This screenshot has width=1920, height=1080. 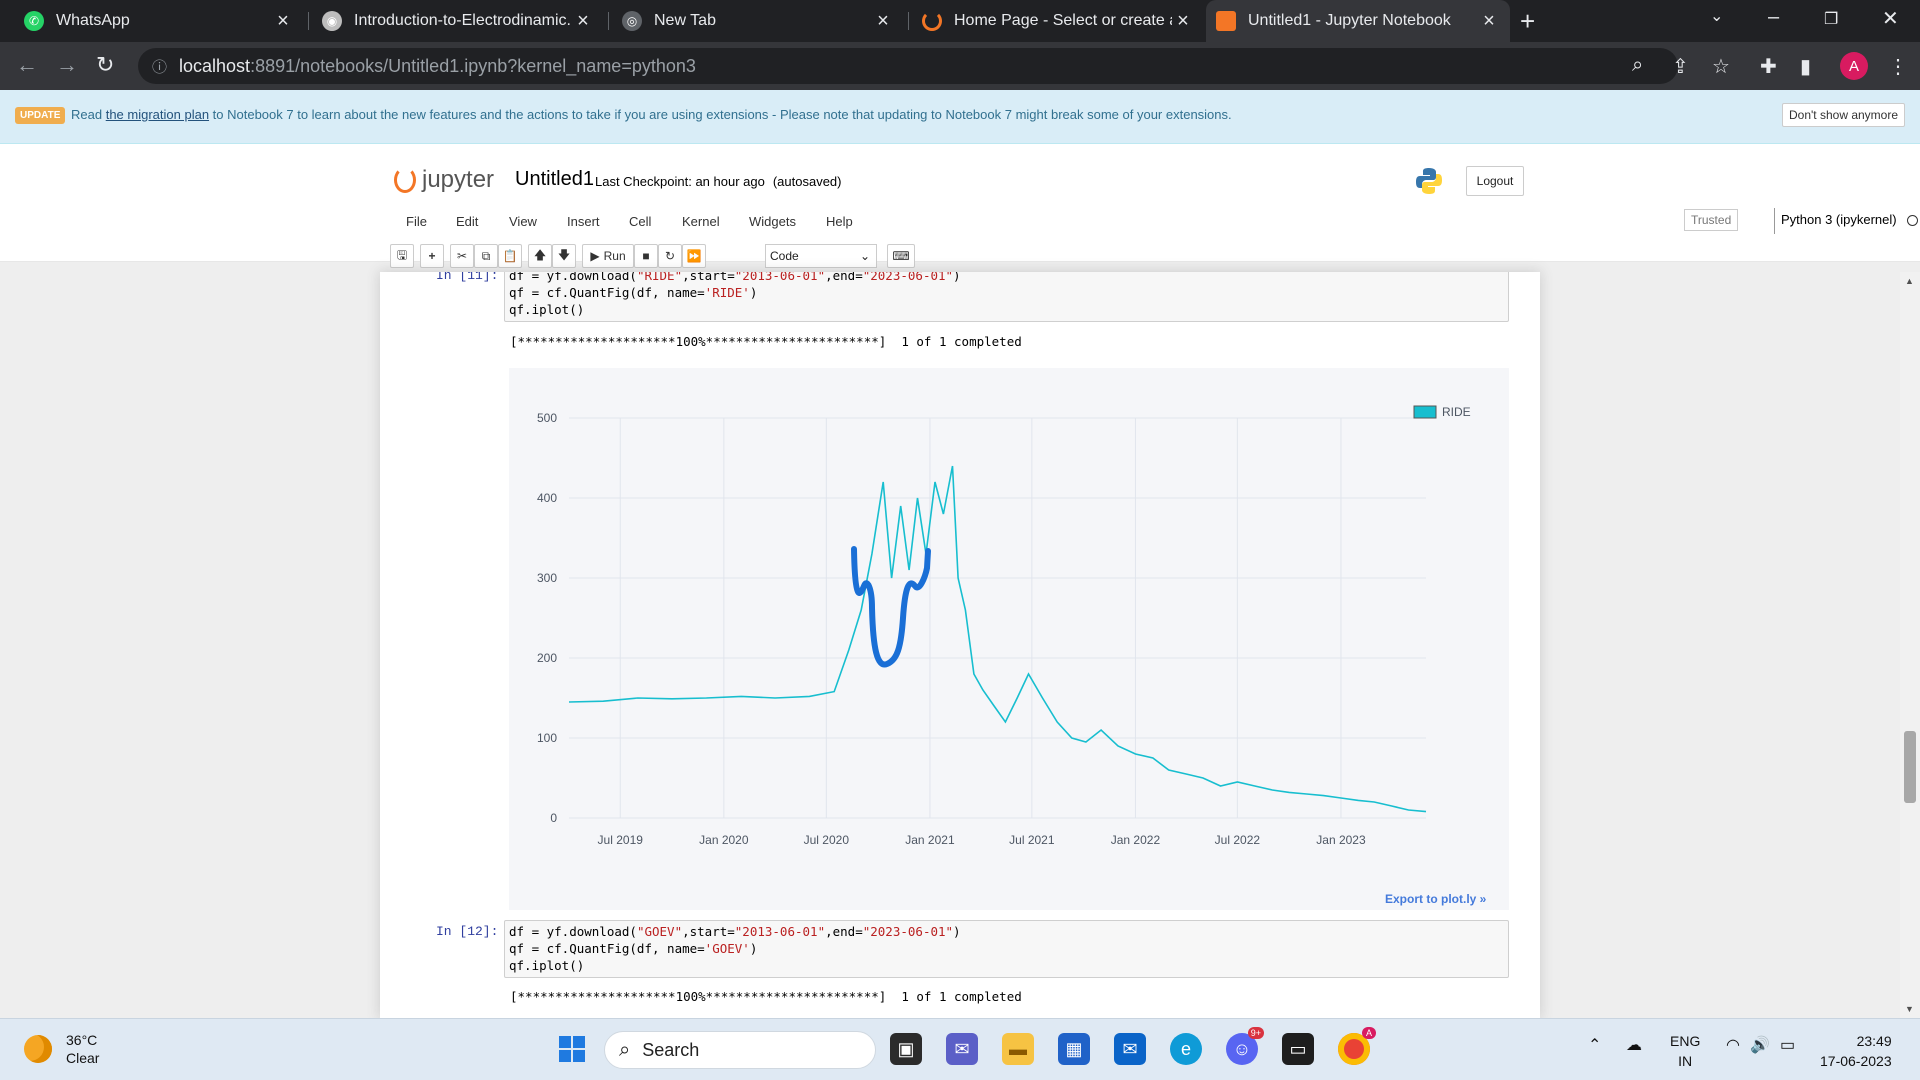 What do you see at coordinates (1831, 19) in the screenshot?
I see `restore-icon: ❐` at bounding box center [1831, 19].